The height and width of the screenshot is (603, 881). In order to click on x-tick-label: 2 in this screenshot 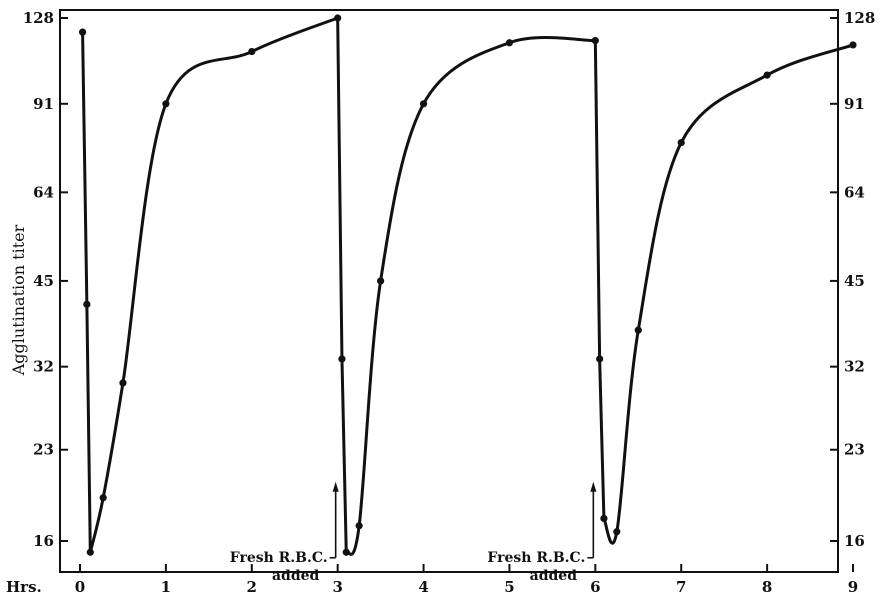, I will do `click(252, 587)`.